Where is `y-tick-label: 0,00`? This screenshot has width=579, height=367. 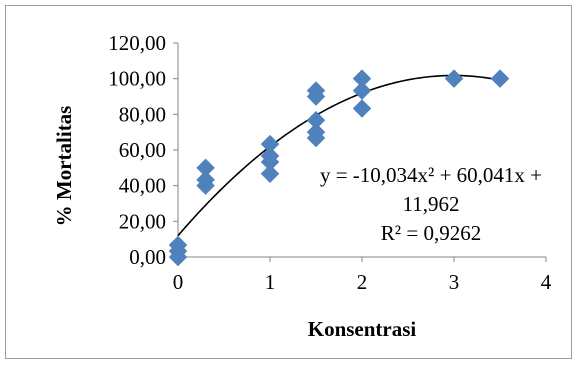
y-tick-label: 0,00 is located at coordinates (147, 257).